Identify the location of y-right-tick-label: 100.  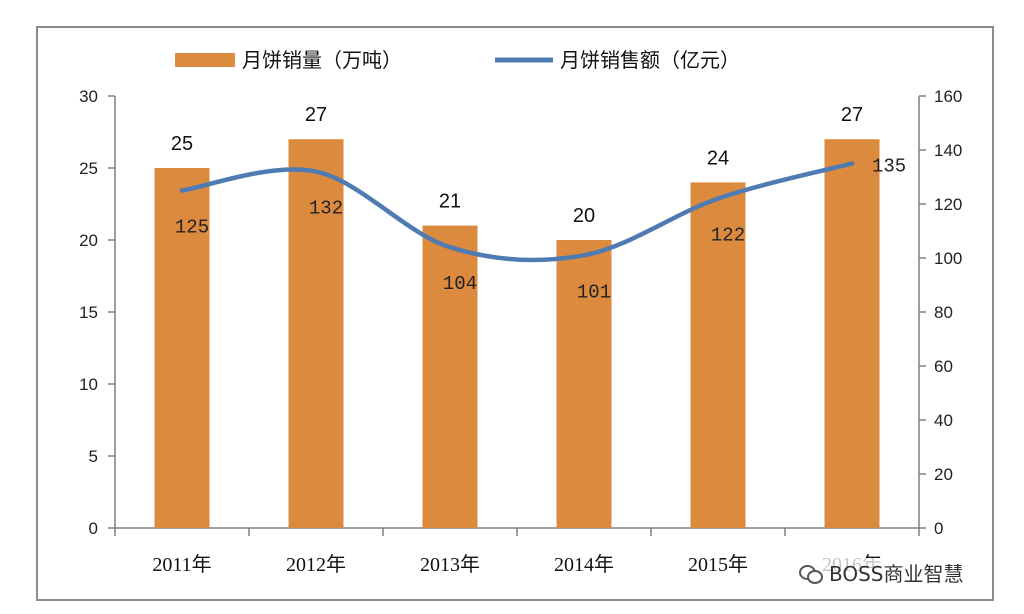
(948, 258).